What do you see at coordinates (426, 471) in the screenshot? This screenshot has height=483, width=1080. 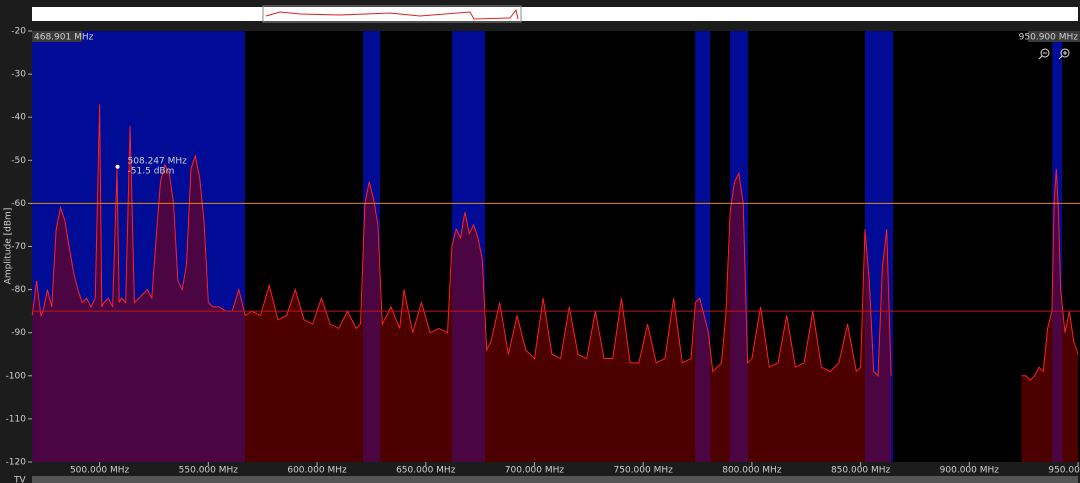 I see `x-tick-label: 650.000 MHz` at bounding box center [426, 471].